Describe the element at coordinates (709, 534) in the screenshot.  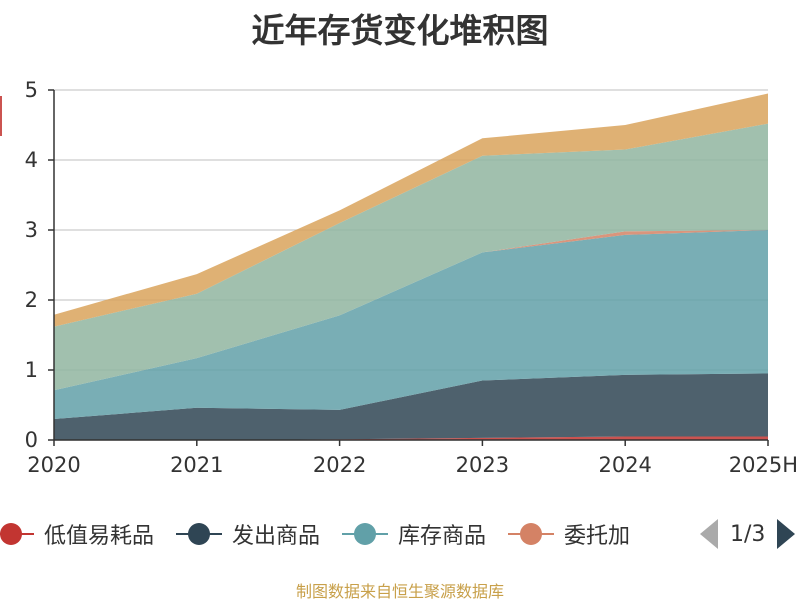
I see `prev-page-icon` at that location.